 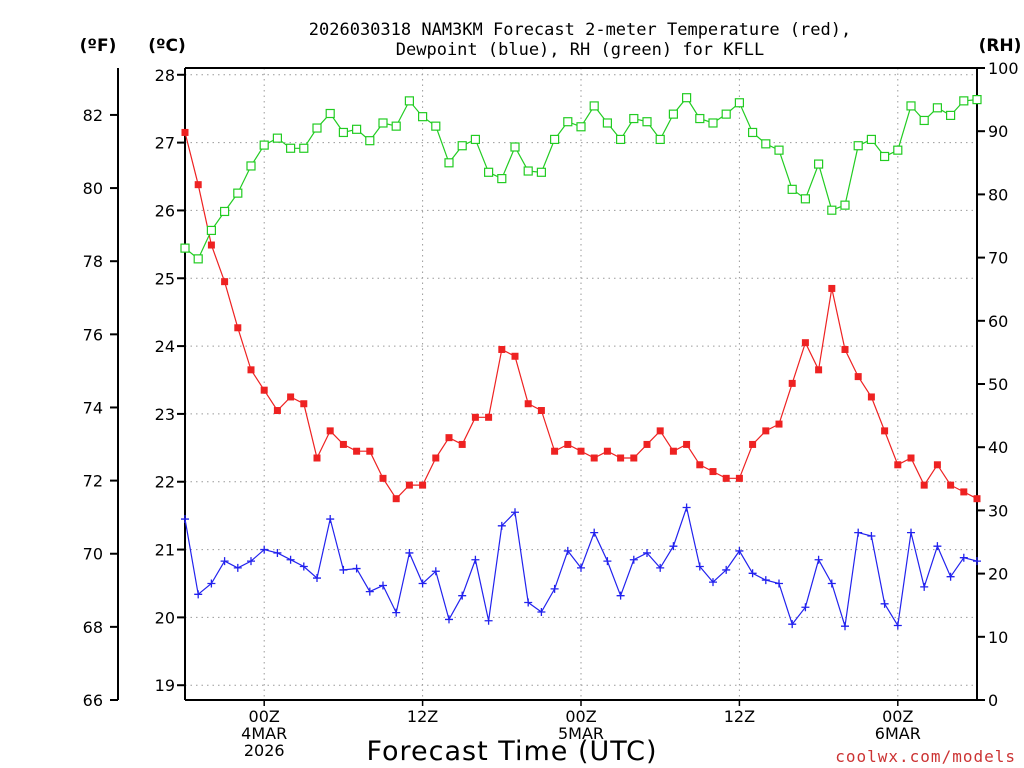 What do you see at coordinates (165, 482) in the screenshot?
I see `celsius-tick-label: 22` at bounding box center [165, 482].